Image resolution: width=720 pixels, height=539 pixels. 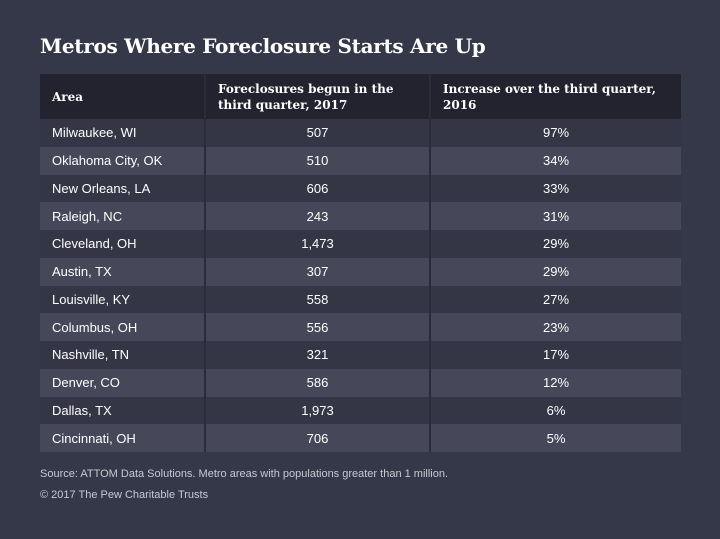 I want to click on table-row: Louisville, KY 558 27%, so click(x=360, y=299).